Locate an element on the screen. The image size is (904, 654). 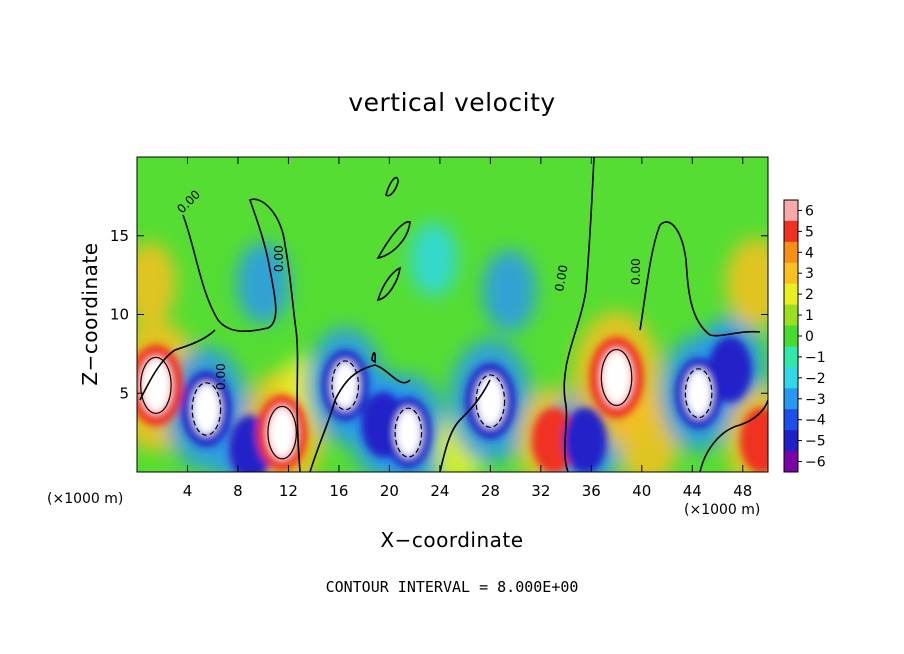
colorbar: 6 5 4 3 2 1 0 −1 −2 −3 −4 −5 −6 is located at coordinates (804, 336).